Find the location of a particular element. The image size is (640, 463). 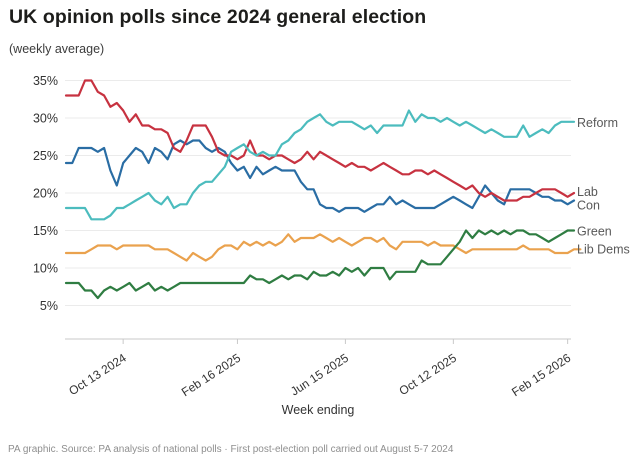

x-tick-label: Feb 15 2026 is located at coordinates (541, 375).